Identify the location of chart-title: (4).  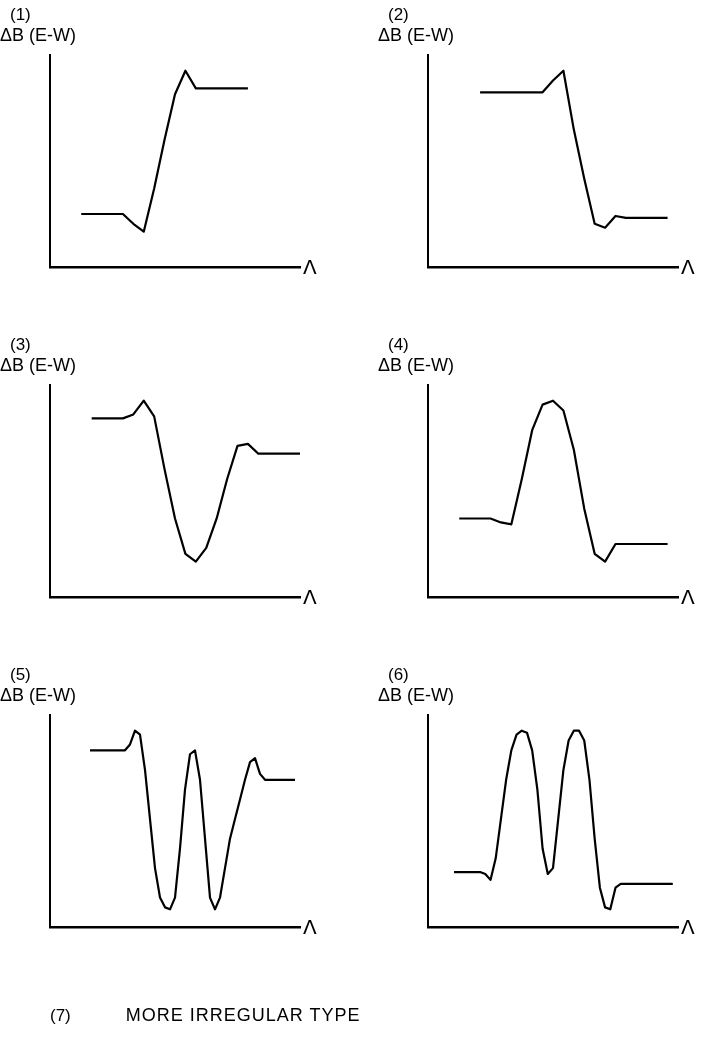
(398, 345).